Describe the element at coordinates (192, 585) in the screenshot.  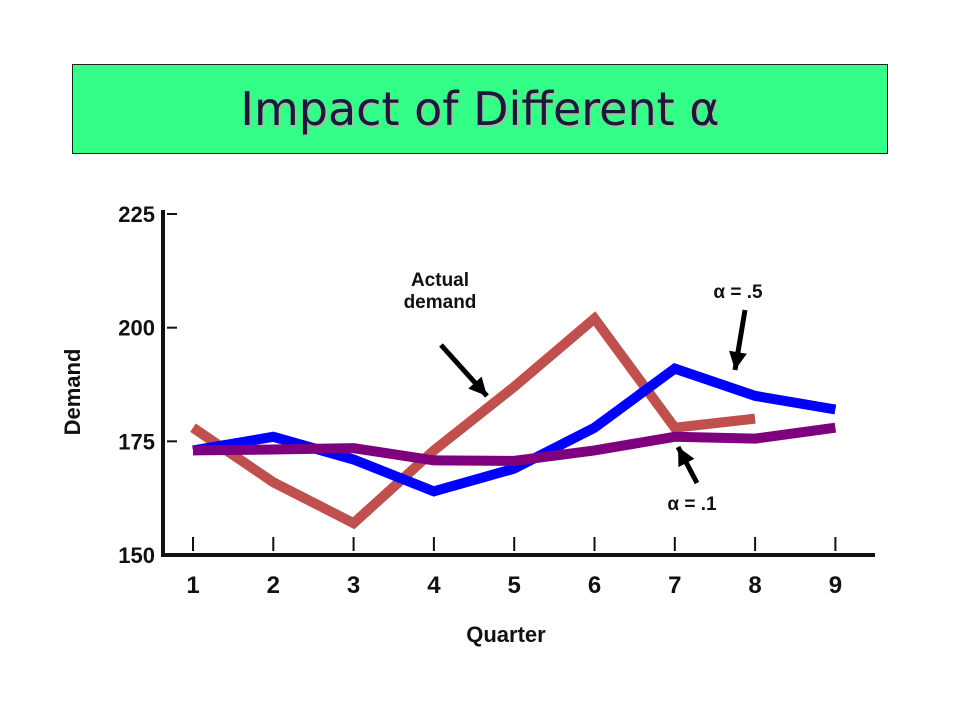
I see `x-tick-label: 1` at that location.